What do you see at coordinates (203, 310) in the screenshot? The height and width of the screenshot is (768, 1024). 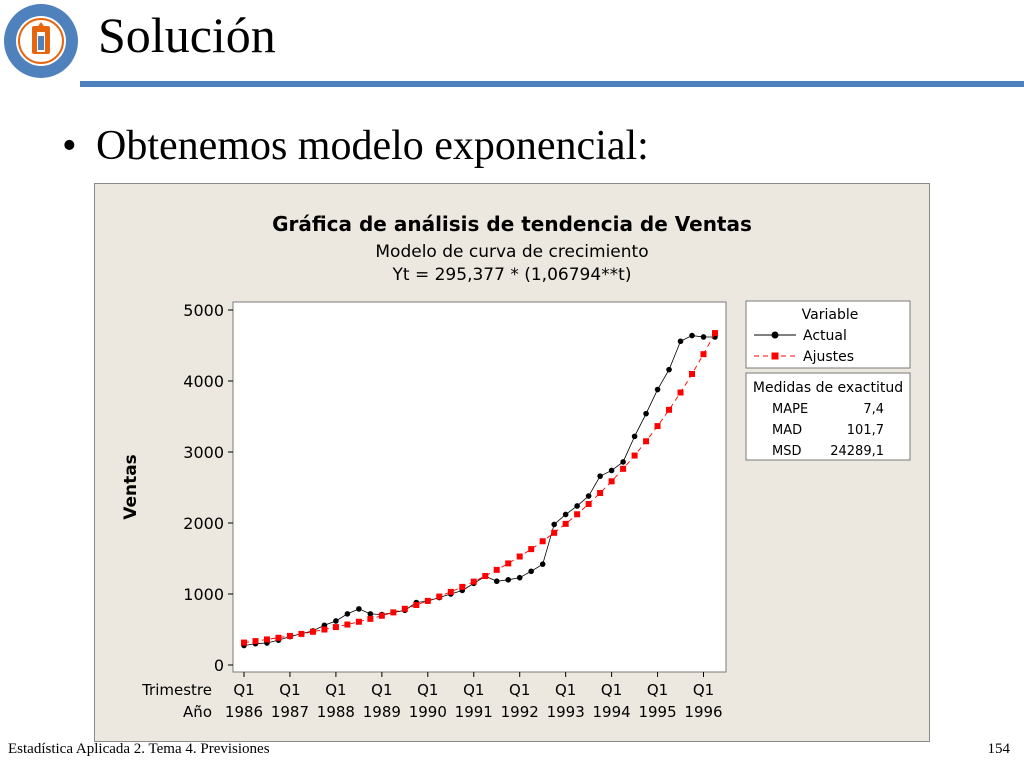 I see `y-tick-label: 5000` at bounding box center [203, 310].